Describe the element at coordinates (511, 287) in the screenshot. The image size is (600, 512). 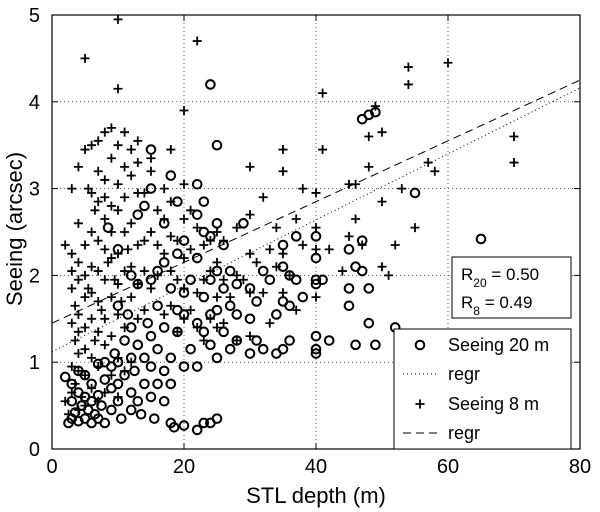
I see `correlation-annotation: R20 = 0.50 R8 = 0.49` at that location.